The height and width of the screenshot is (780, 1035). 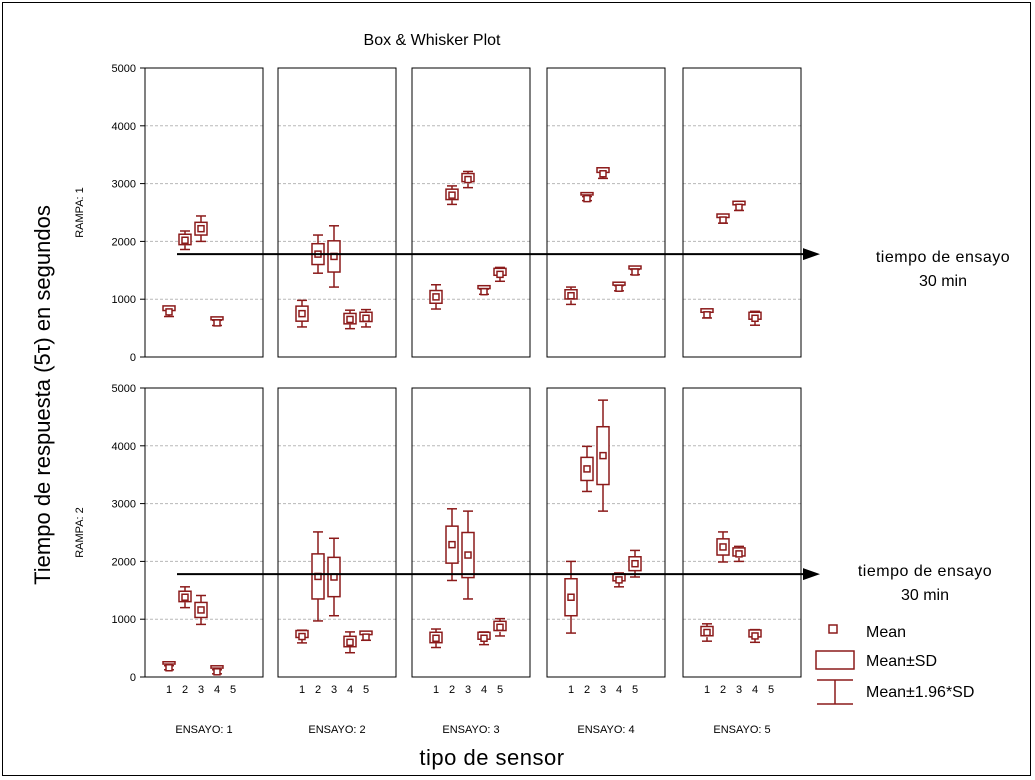 What do you see at coordinates (470, 730) in the screenshot?
I see `column-label: ENSAYO: 3` at bounding box center [470, 730].